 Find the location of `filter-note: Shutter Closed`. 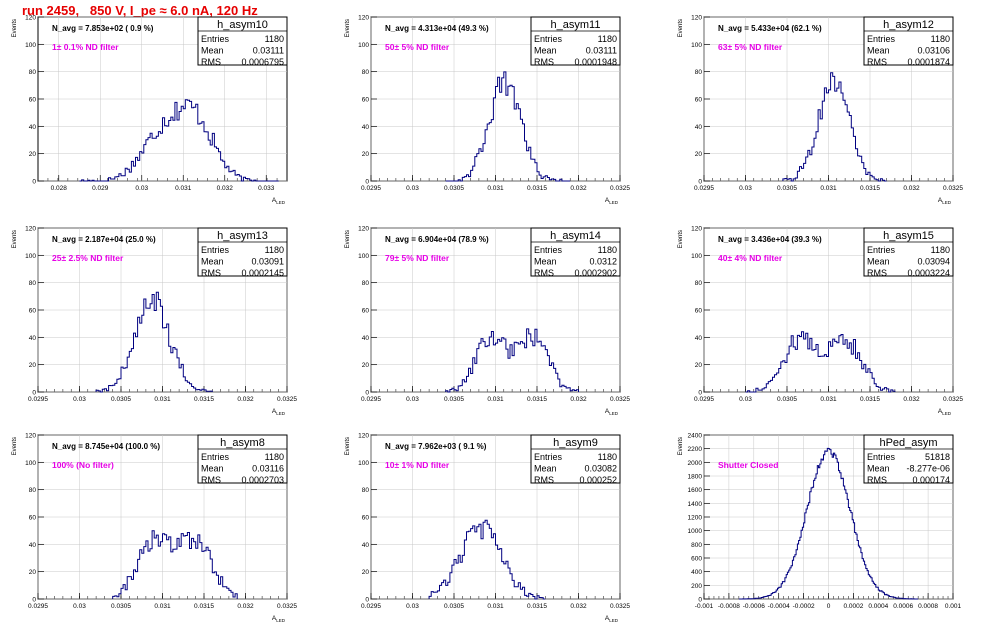

filter-note: Shutter Closed is located at coordinates (748, 465).